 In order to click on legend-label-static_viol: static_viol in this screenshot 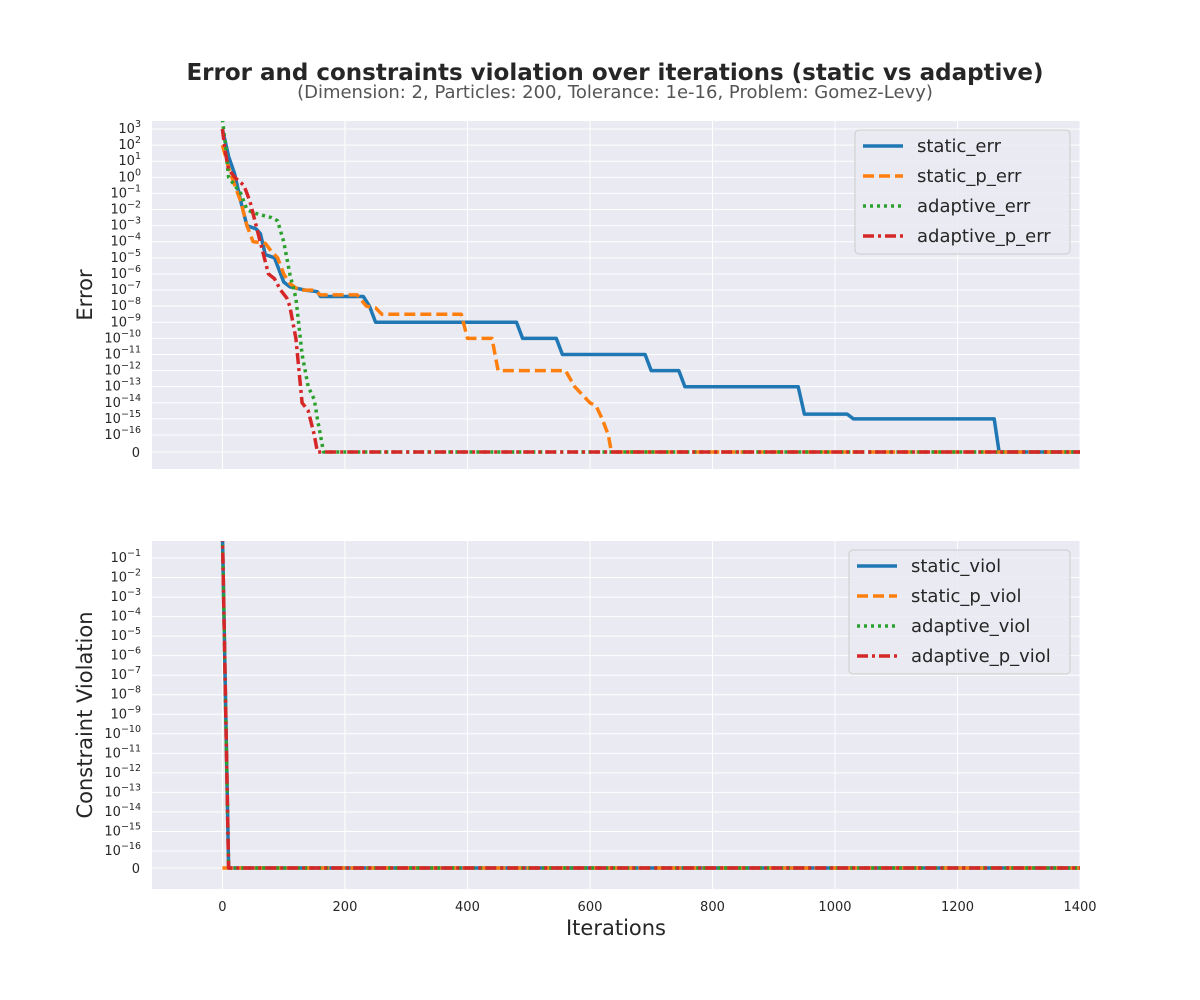, I will do `click(956, 566)`.